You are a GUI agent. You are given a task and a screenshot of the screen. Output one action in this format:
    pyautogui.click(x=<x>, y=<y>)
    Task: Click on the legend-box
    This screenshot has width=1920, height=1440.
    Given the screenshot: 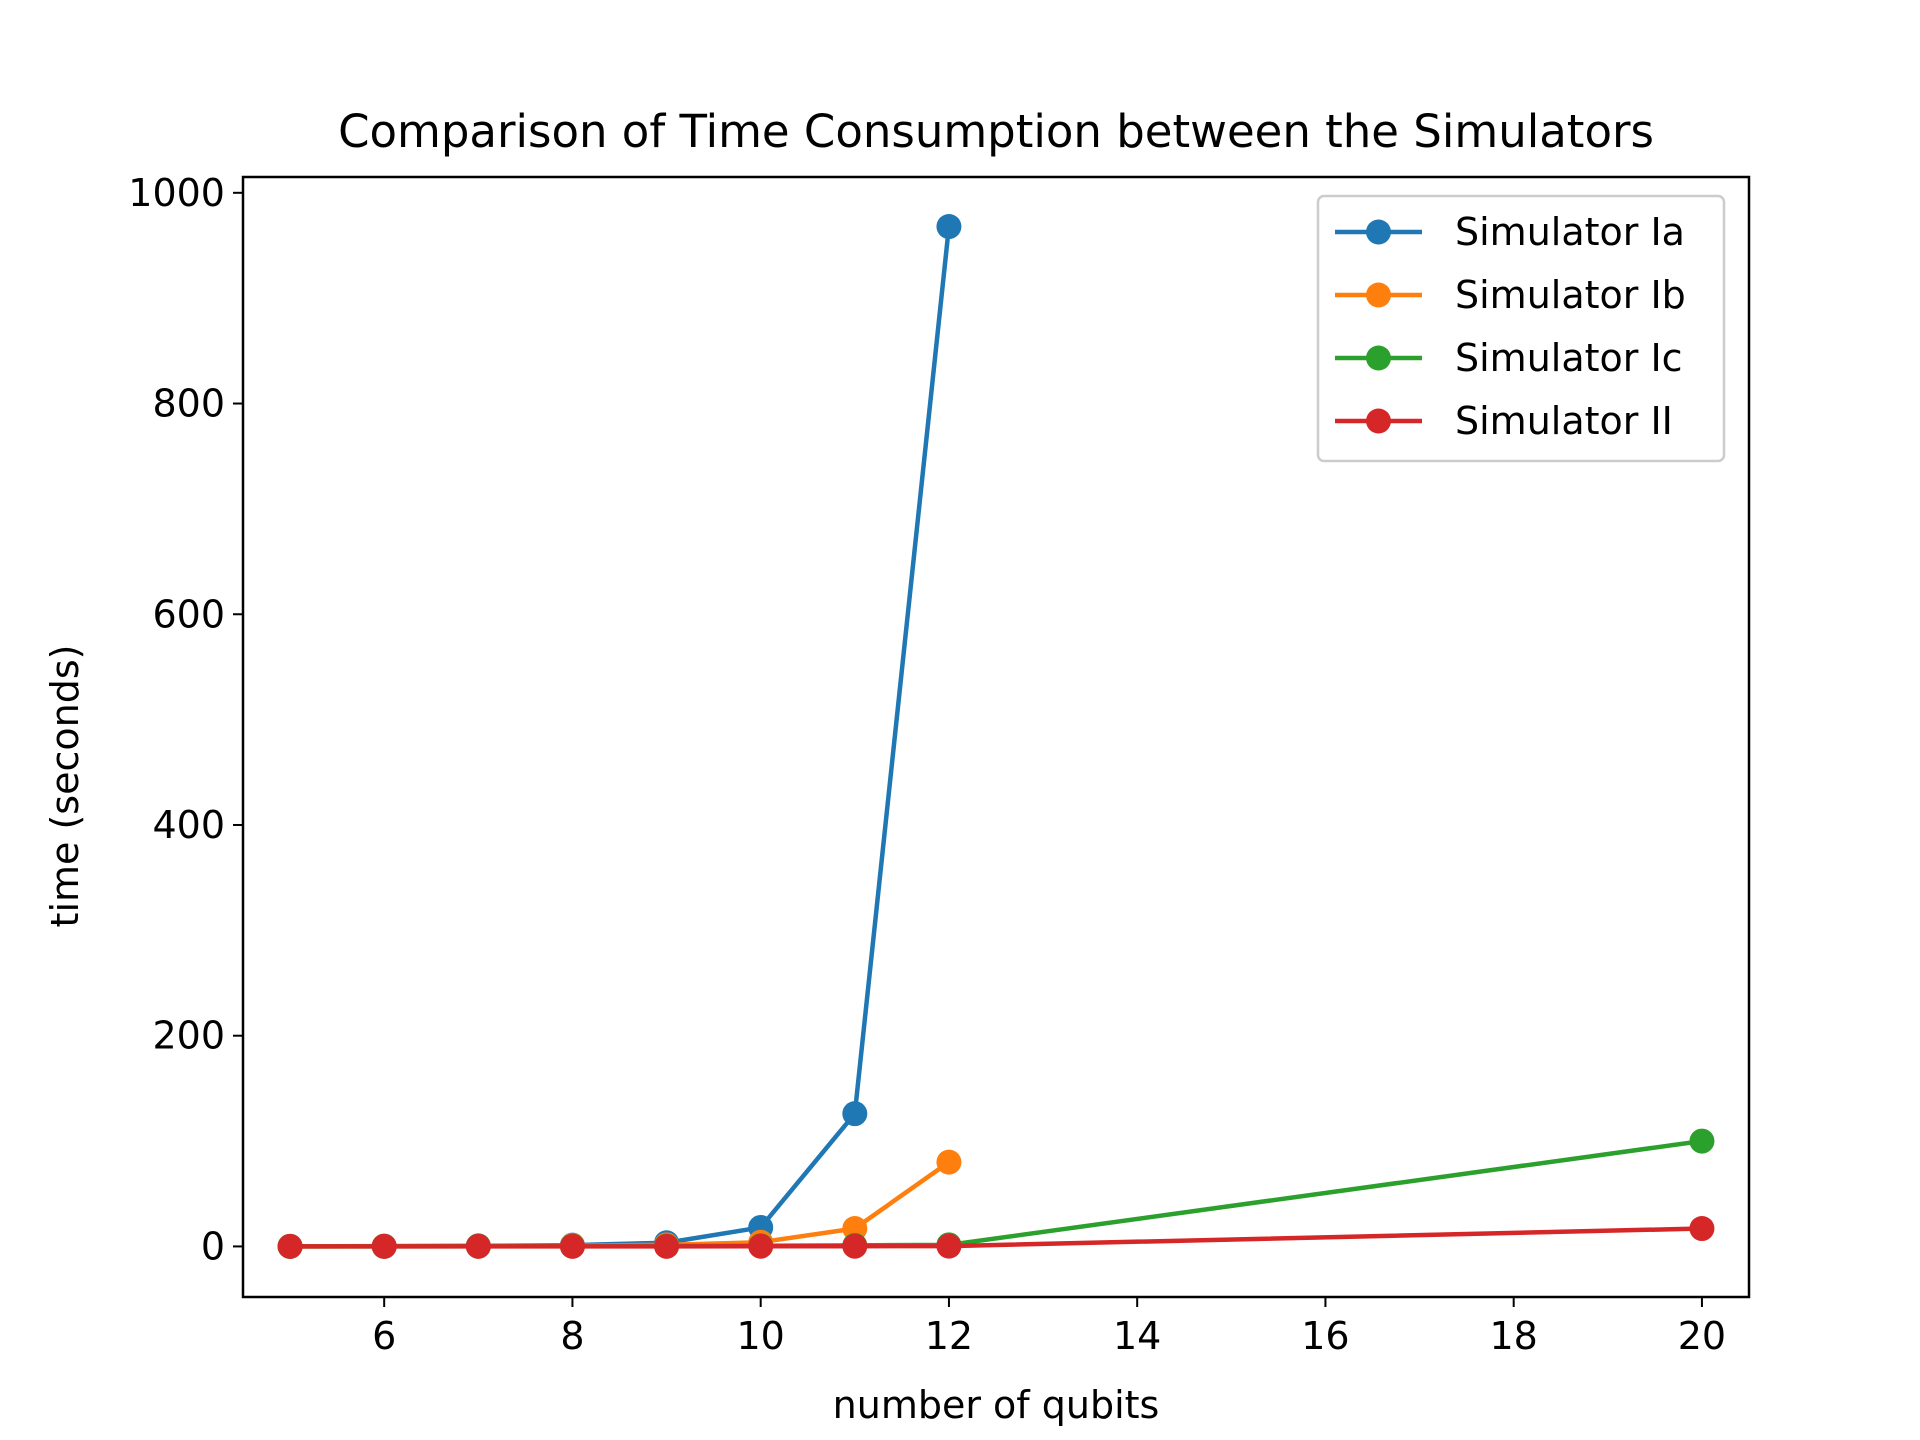 What is the action you would take?
    pyautogui.click(x=1521, y=328)
    